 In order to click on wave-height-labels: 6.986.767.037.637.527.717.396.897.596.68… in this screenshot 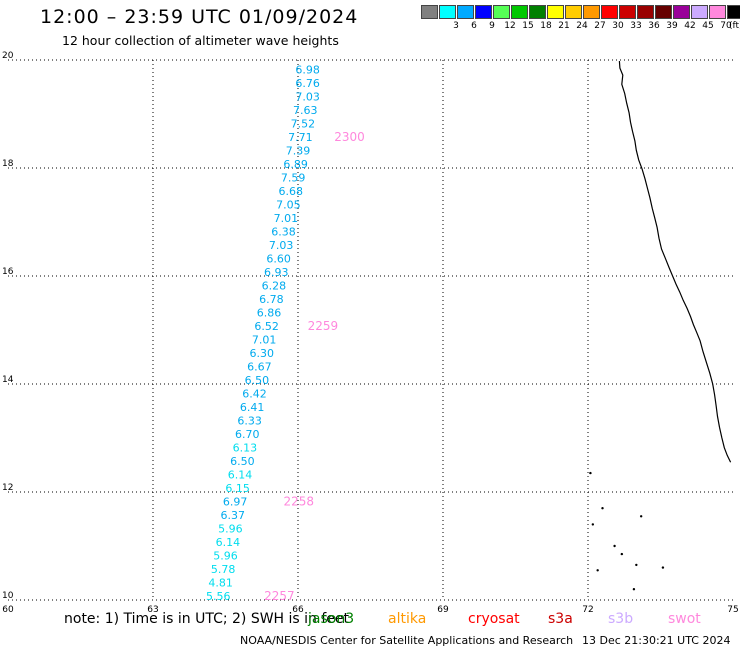, I will do `click(263, 334)`.